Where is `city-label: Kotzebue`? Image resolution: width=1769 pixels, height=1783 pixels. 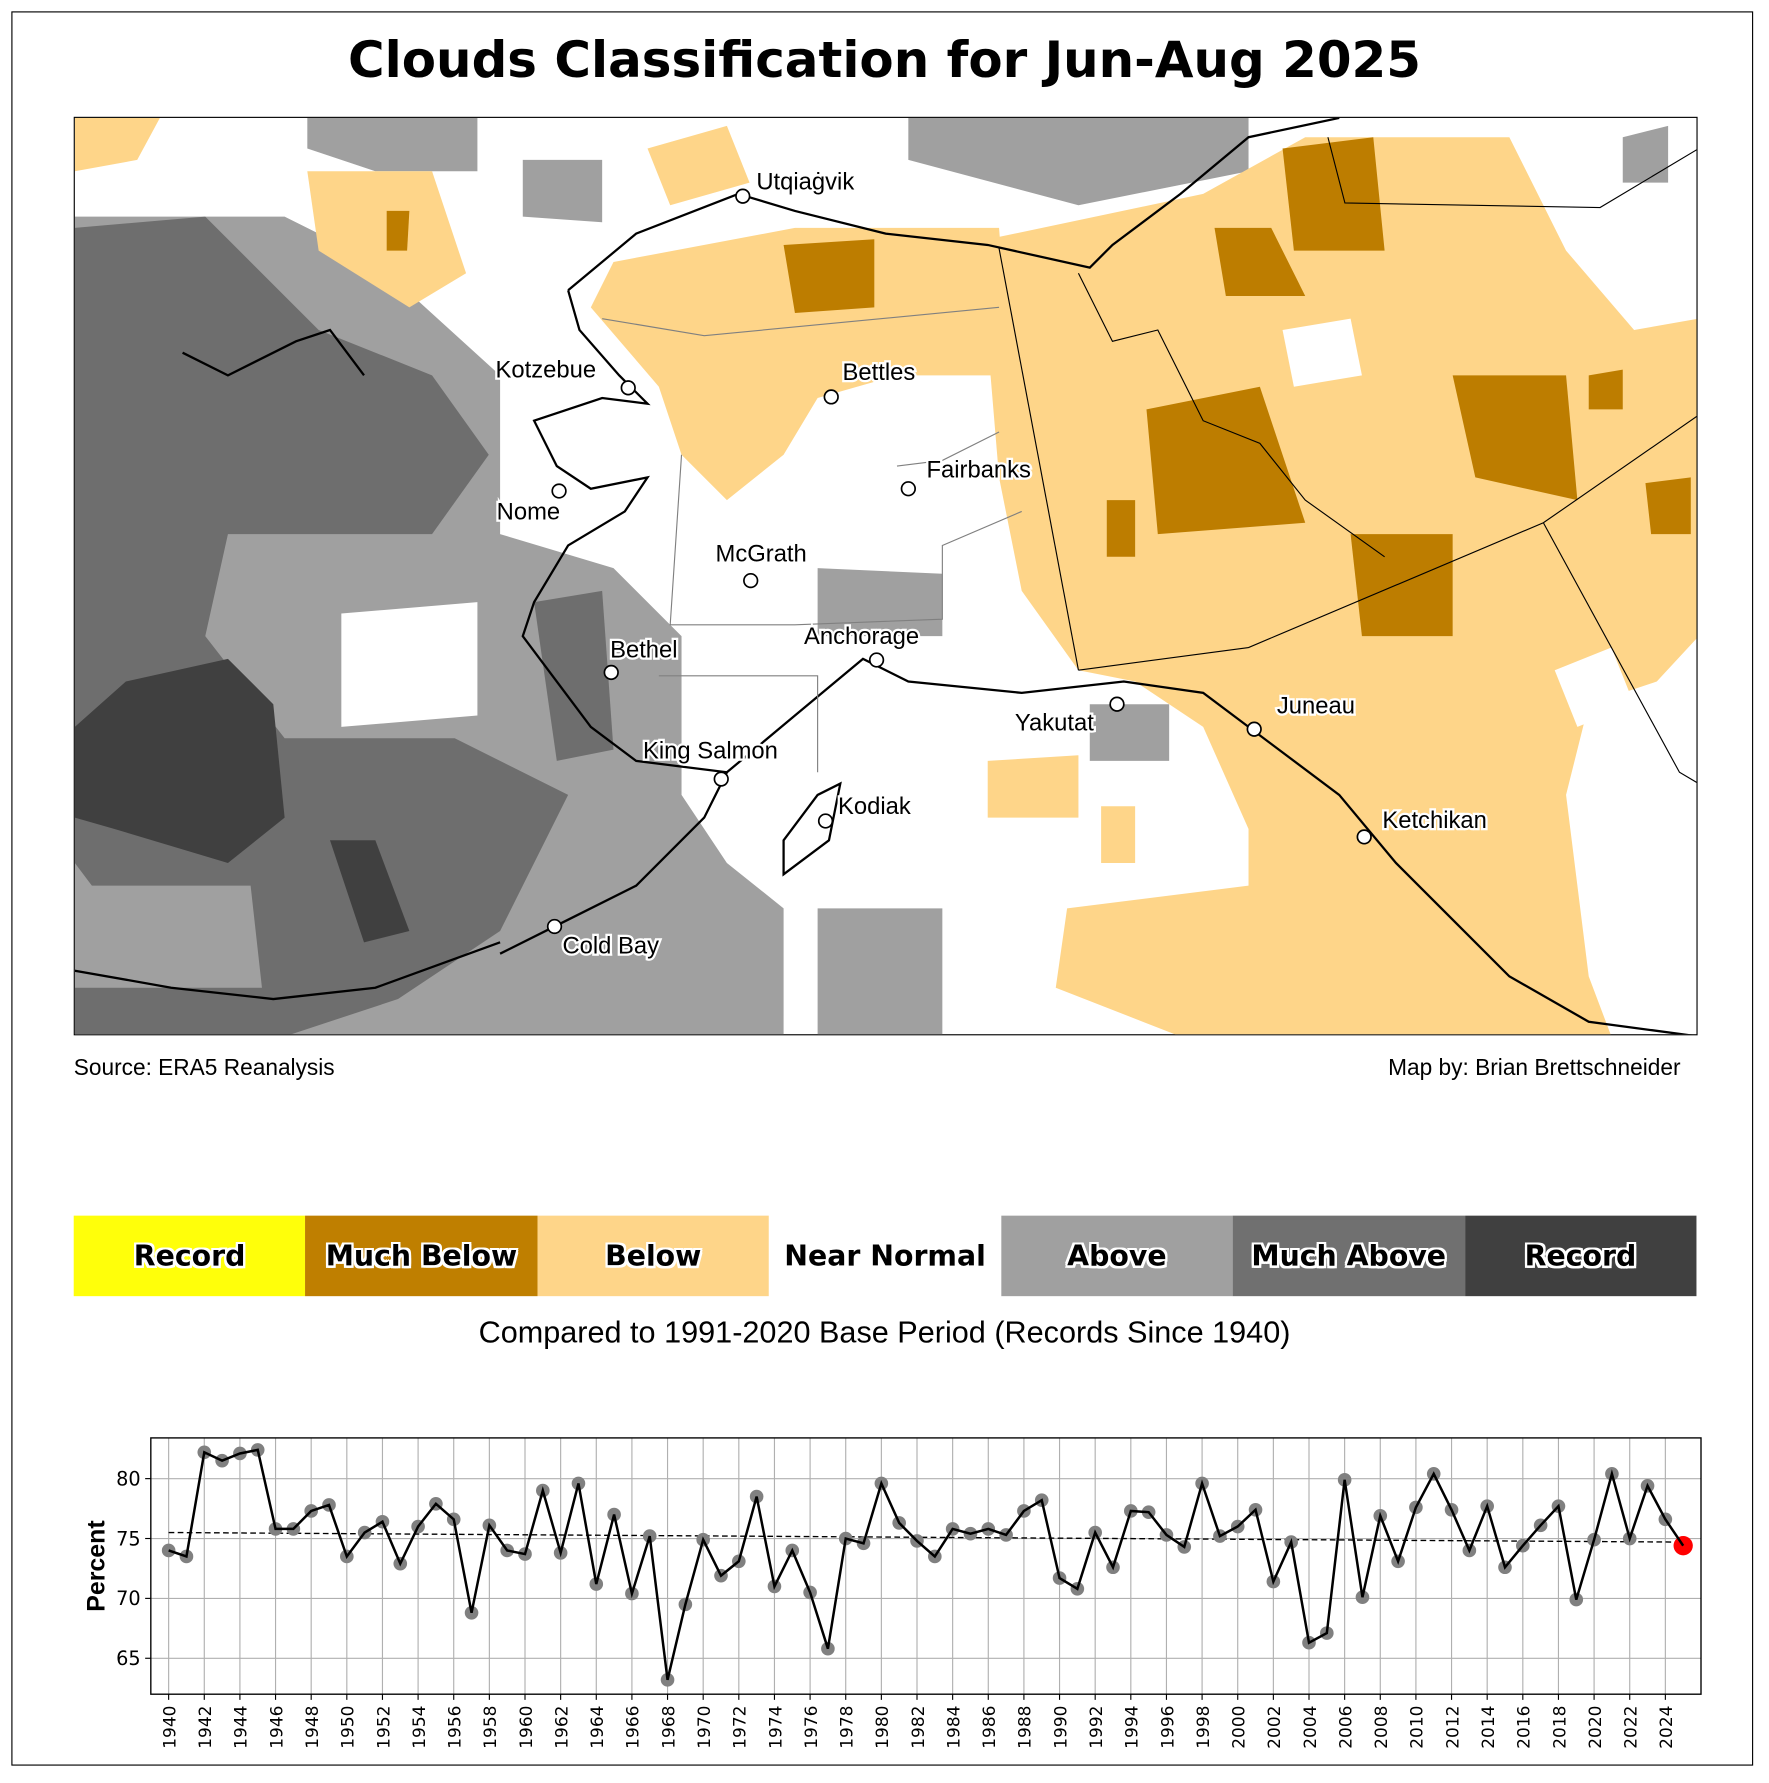 city-label: Kotzebue is located at coordinates (546, 370).